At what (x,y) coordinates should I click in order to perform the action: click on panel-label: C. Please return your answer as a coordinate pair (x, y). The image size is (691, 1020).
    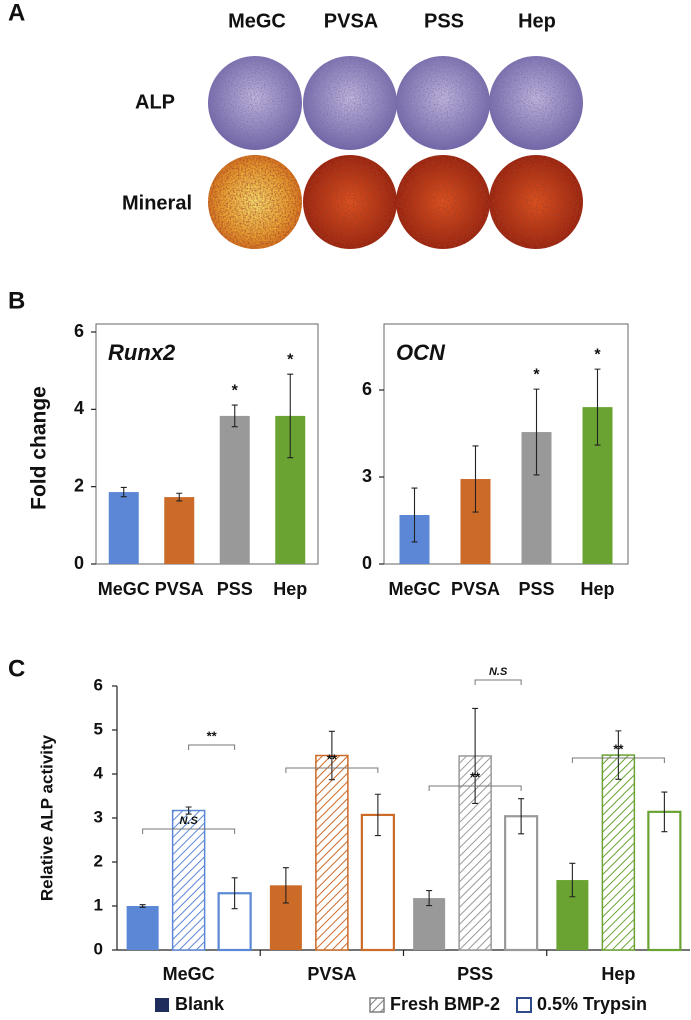
    Looking at the image, I should click on (16, 668).